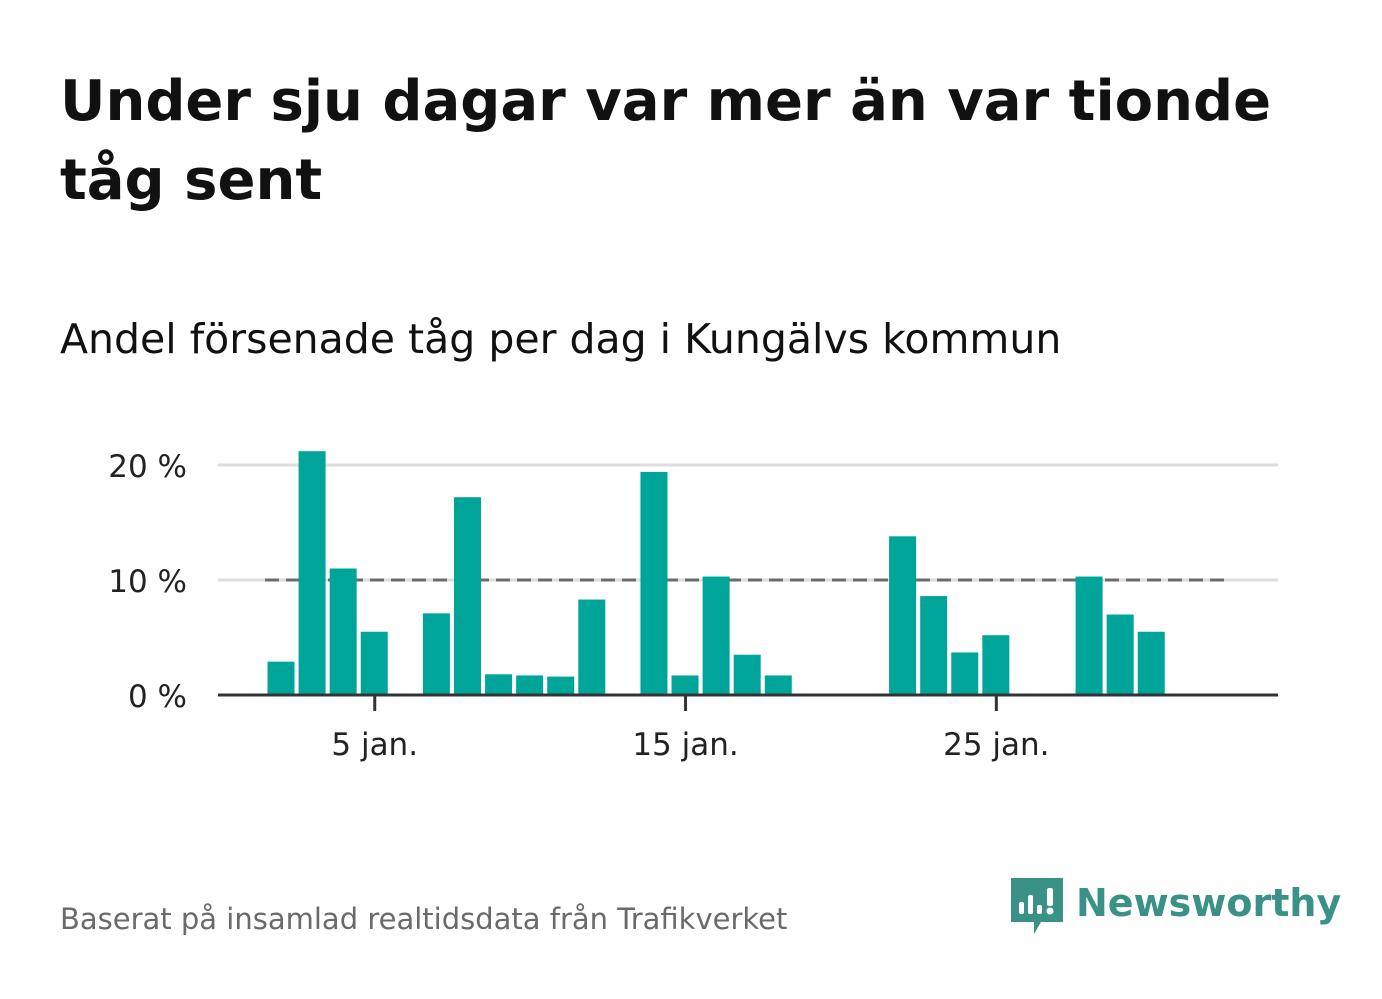 The height and width of the screenshot is (999, 1382). What do you see at coordinates (157, 697) in the screenshot?
I see `y-tick-label: 0 %` at bounding box center [157, 697].